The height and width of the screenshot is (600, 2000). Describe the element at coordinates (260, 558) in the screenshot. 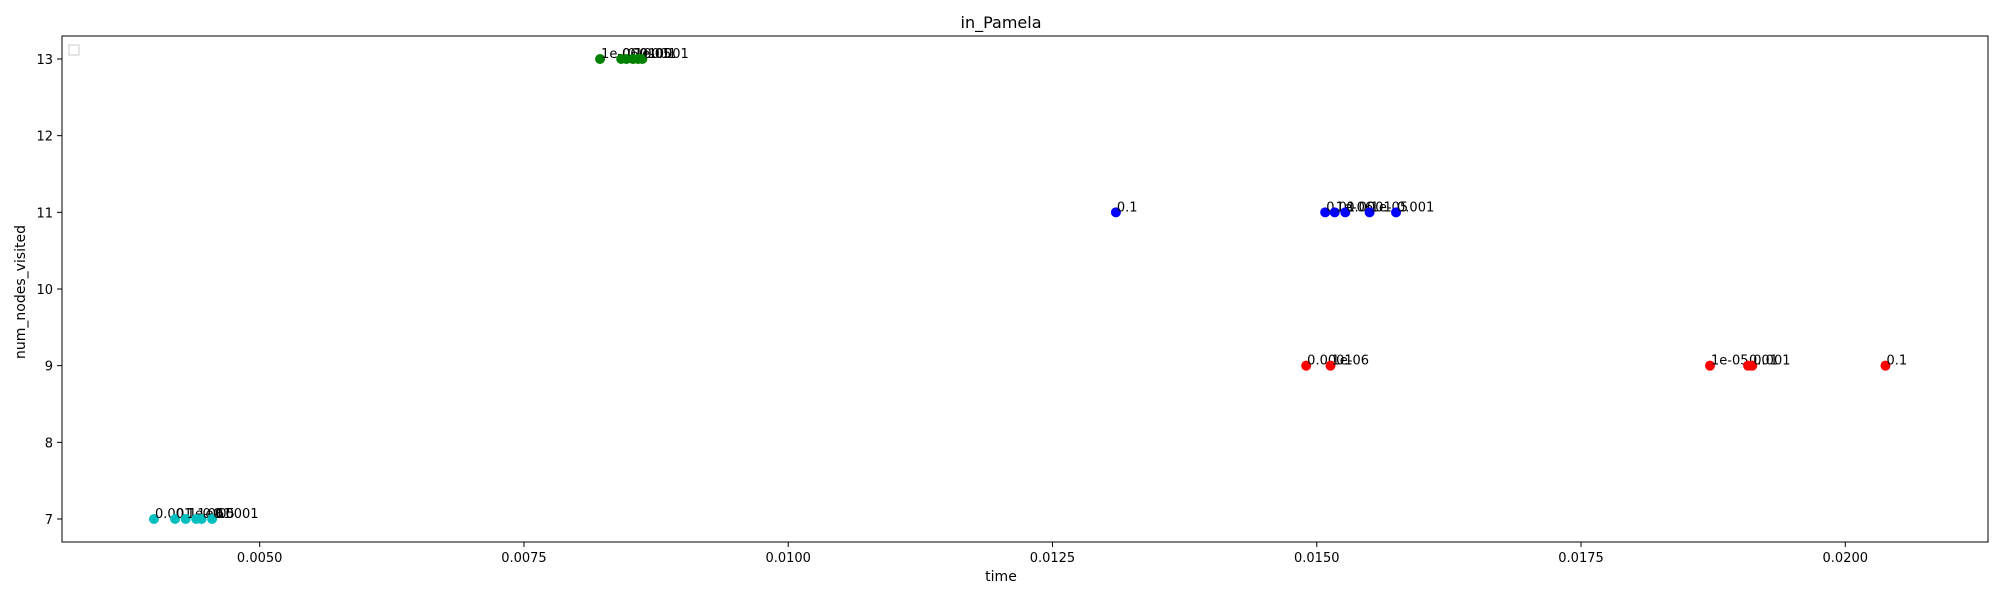

I see `x-tick-label: 0.0050` at that location.